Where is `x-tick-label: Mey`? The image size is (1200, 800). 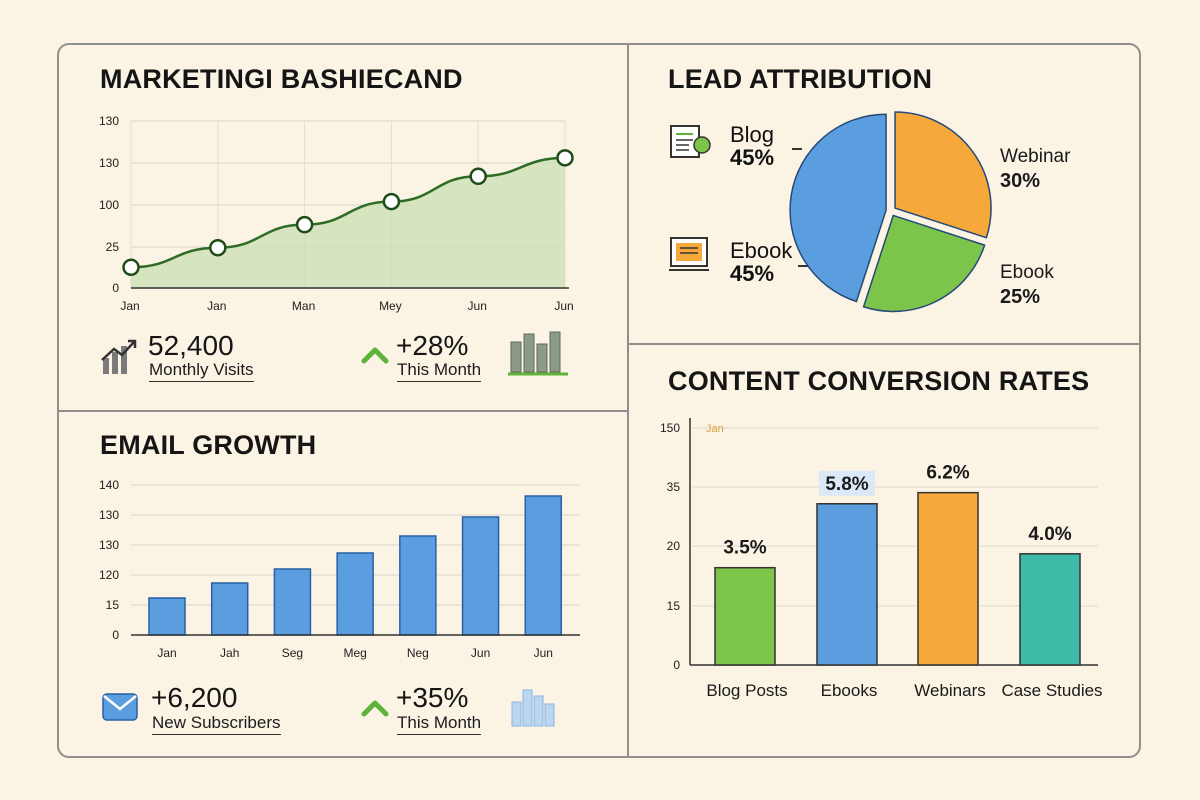 x-tick-label: Mey is located at coordinates (390, 306).